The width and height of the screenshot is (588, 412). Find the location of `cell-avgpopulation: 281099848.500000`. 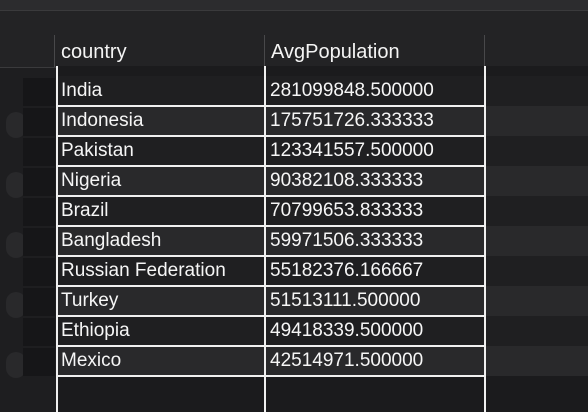

cell-avgpopulation: 281099848.500000 is located at coordinates (352, 90).